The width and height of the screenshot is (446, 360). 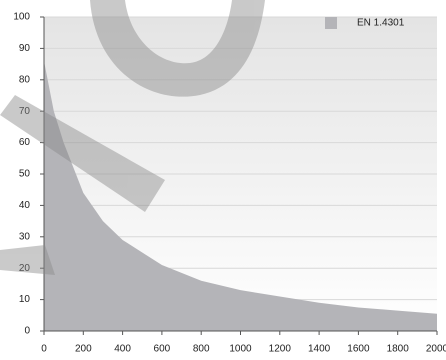 I want to click on y-tick-label: 70, so click(x=25, y=111).